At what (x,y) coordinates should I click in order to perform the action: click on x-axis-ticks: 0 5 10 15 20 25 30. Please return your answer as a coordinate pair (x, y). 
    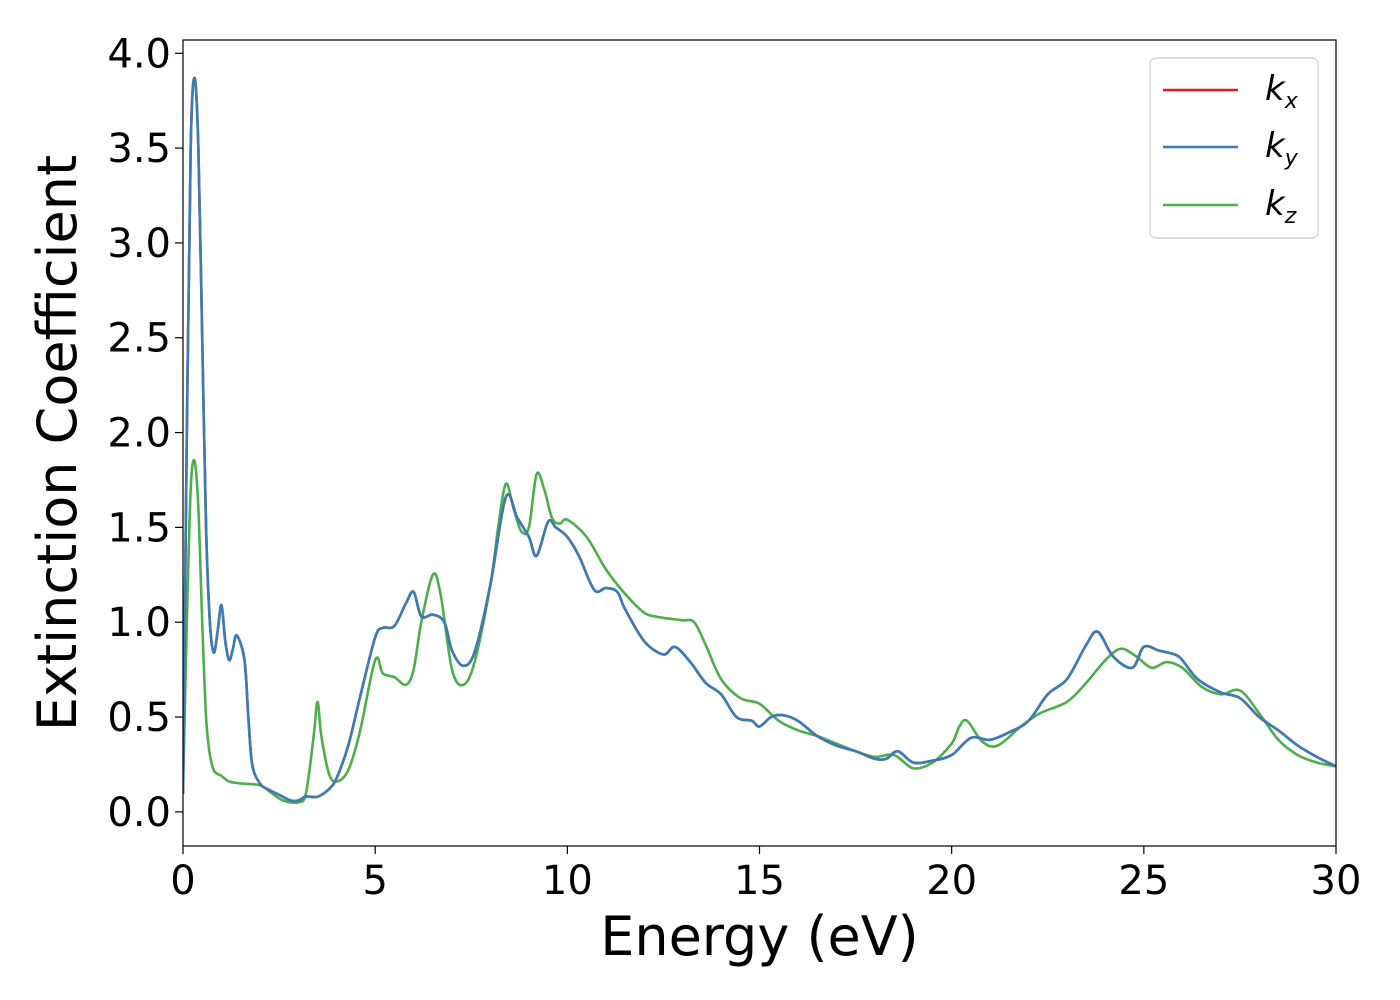
    Looking at the image, I should click on (765, 875).